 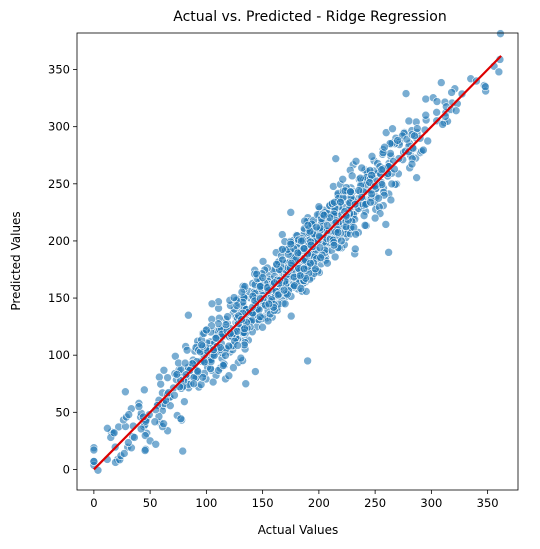 What do you see at coordinates (319, 503) in the screenshot?
I see `x-tick-label: 200` at bounding box center [319, 503].